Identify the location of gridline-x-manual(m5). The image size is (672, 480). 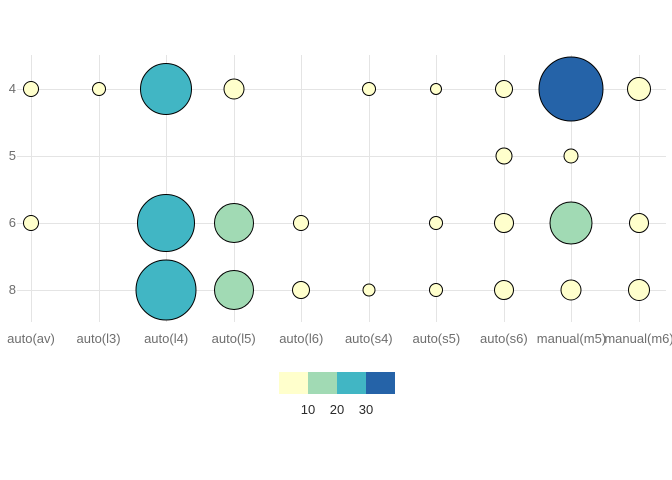
(571, 188).